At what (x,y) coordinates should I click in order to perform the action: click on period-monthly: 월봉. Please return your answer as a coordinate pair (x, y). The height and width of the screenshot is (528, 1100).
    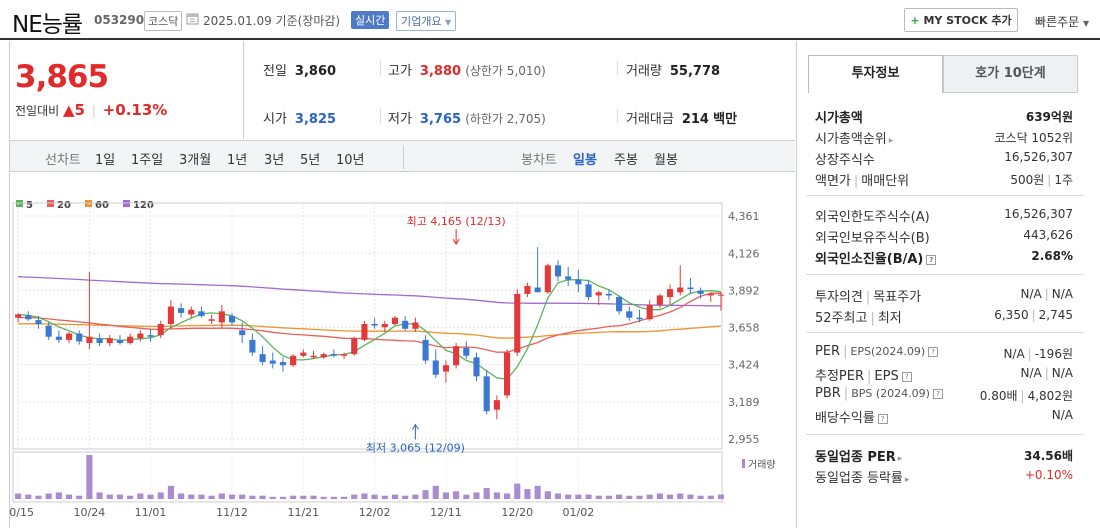
    Looking at the image, I should click on (666, 160).